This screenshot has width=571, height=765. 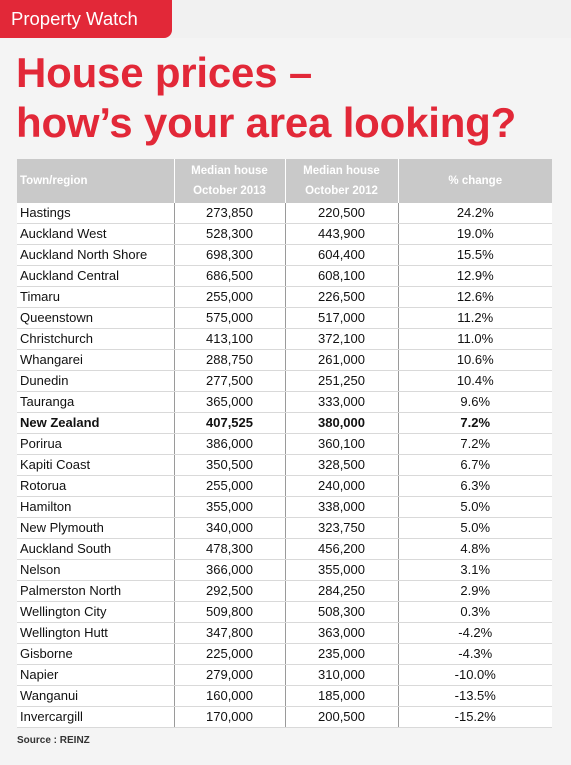 I want to click on cell-median-oct-2012: 456,200, so click(x=342, y=549).